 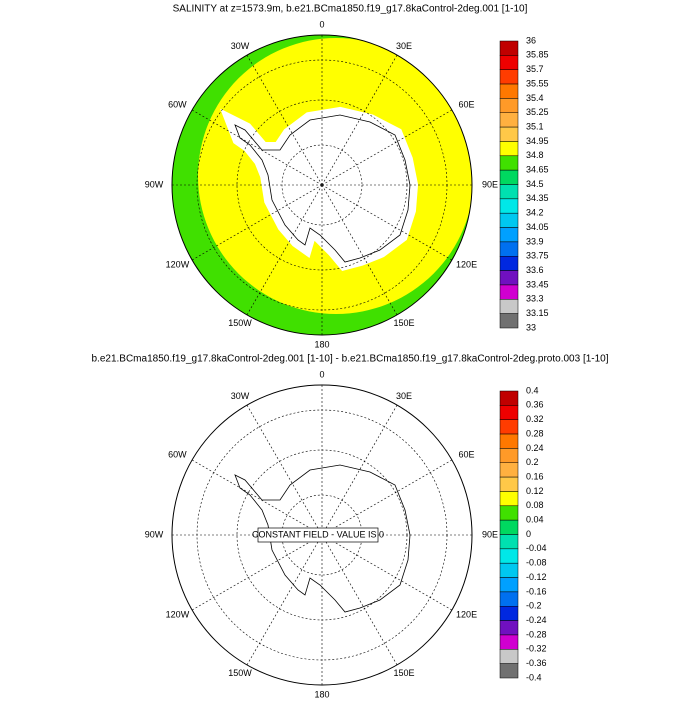 I want to click on colorbar-label: 33.45, so click(x=537, y=284).